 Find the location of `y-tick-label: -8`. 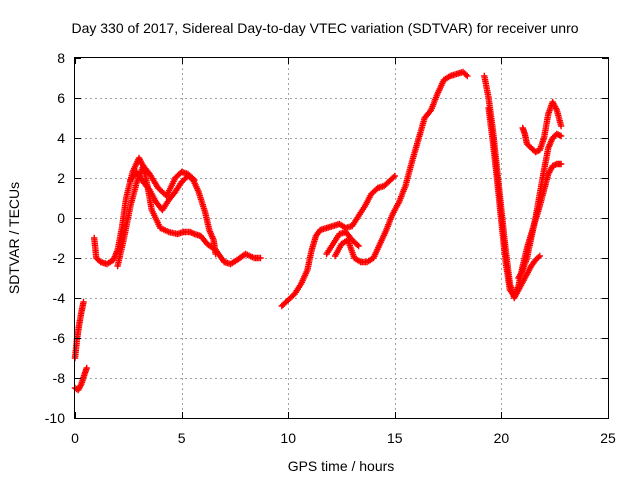

y-tick-label: -8 is located at coordinates (59, 378).